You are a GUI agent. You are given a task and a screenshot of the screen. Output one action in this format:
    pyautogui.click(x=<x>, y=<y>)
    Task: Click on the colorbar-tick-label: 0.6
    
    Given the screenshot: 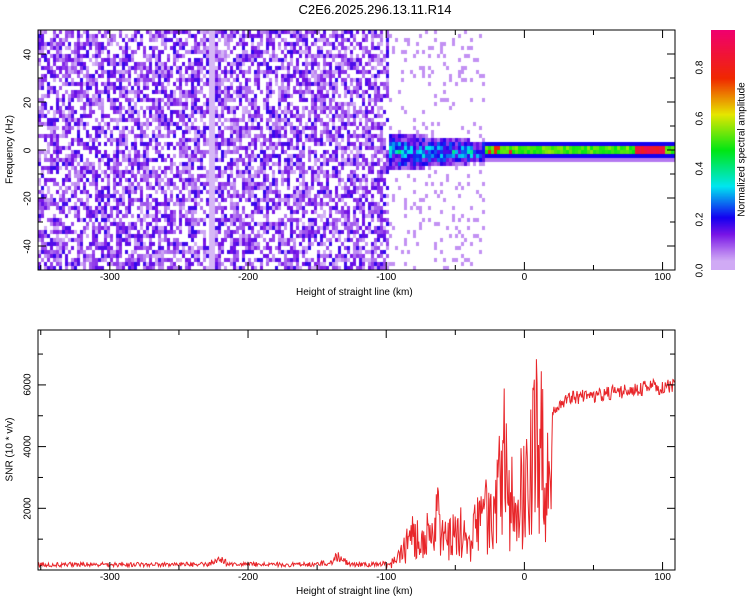 What is the action you would take?
    pyautogui.click(x=700, y=118)
    